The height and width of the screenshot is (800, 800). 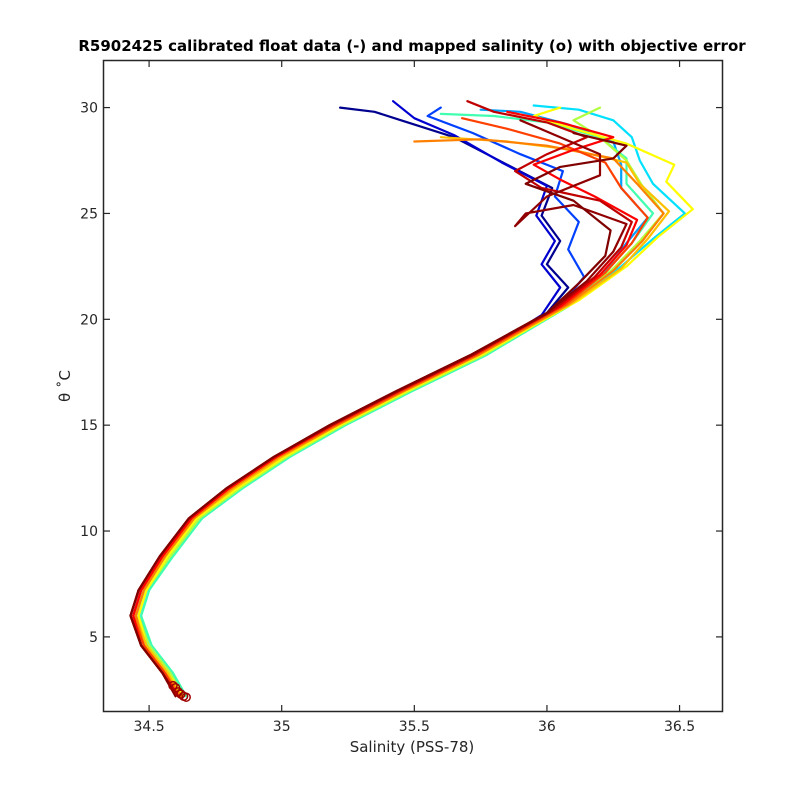 I want to click on y-tick-label: 5, so click(x=93, y=638).